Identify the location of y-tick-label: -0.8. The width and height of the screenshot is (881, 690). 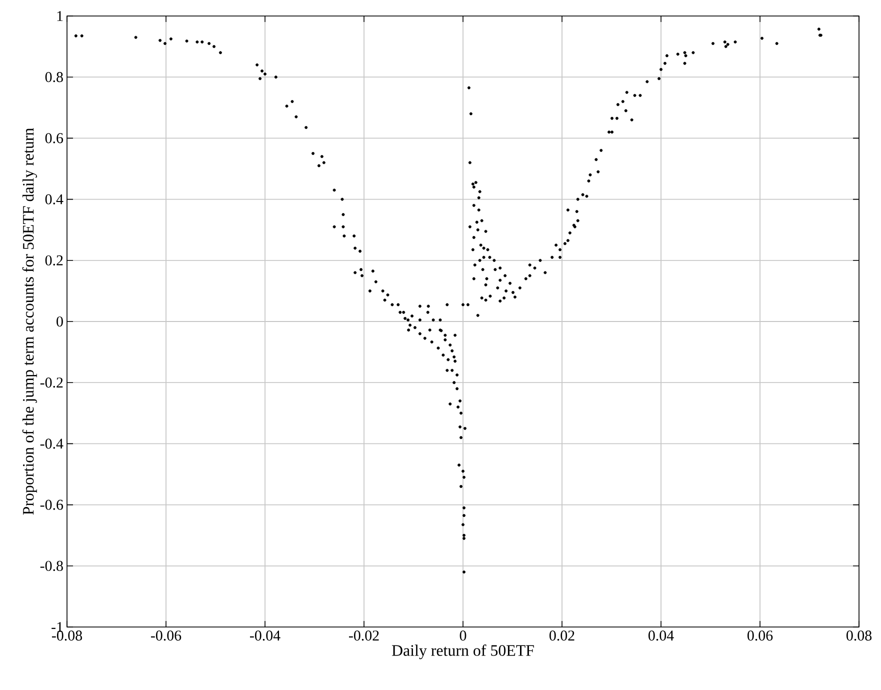
(51, 565).